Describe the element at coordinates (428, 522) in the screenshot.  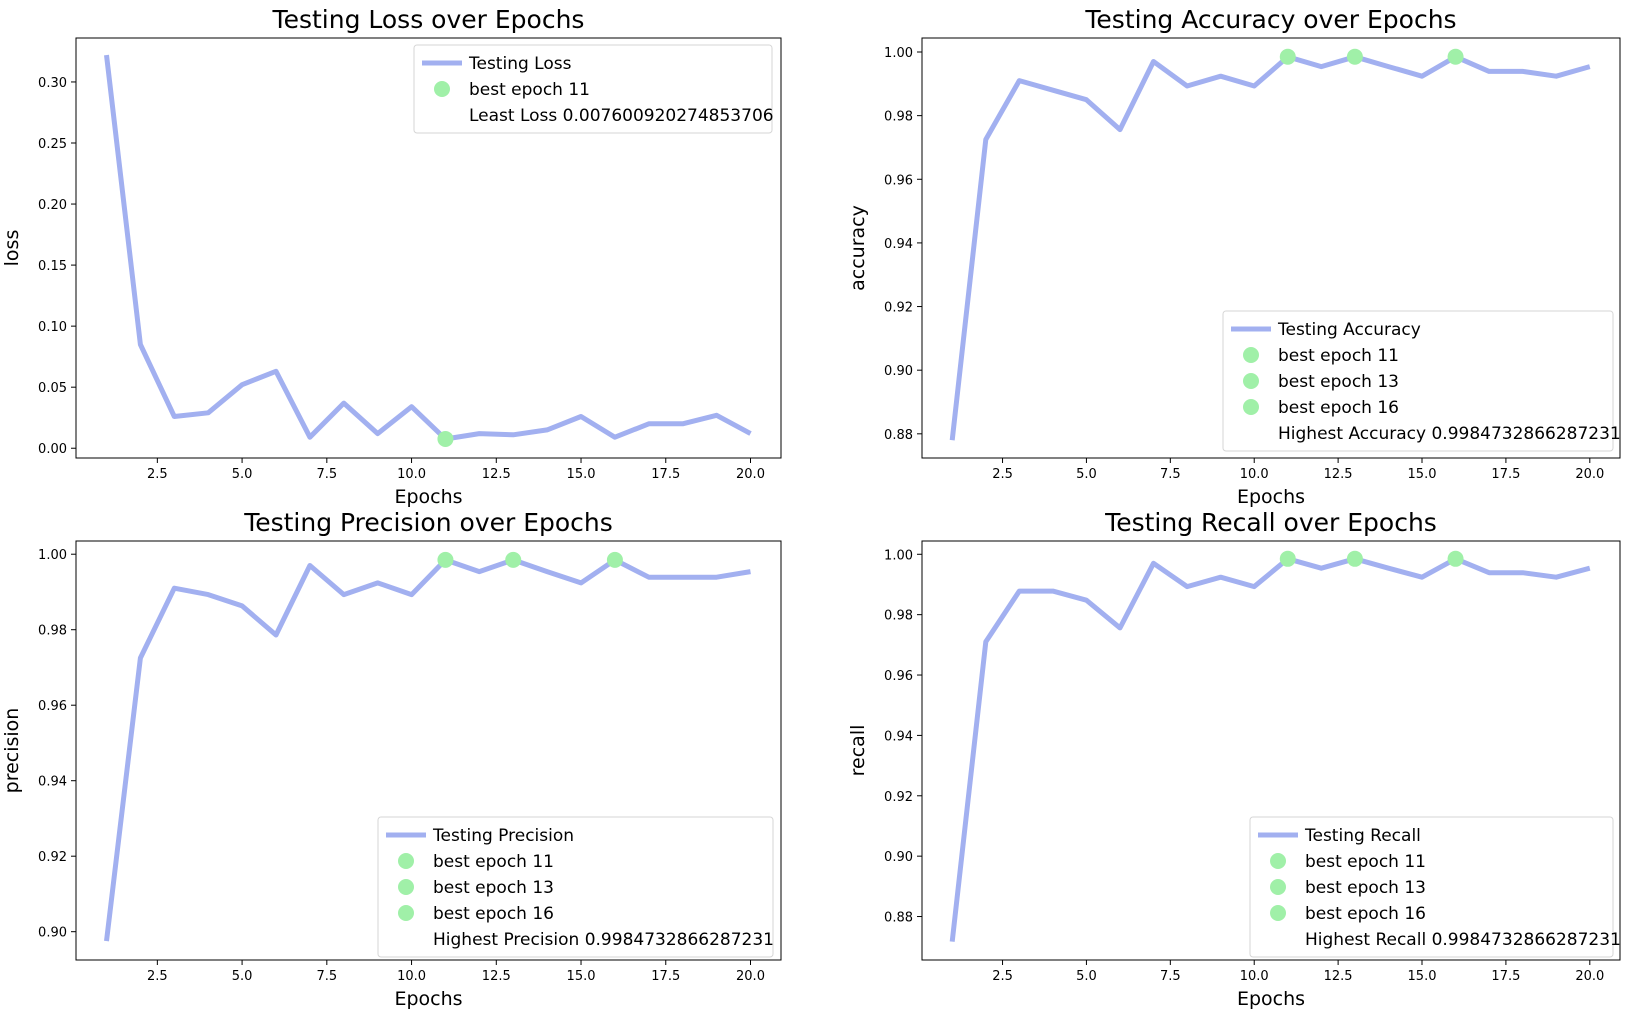
I see `chart-title: Testing Precision over Epochs` at that location.